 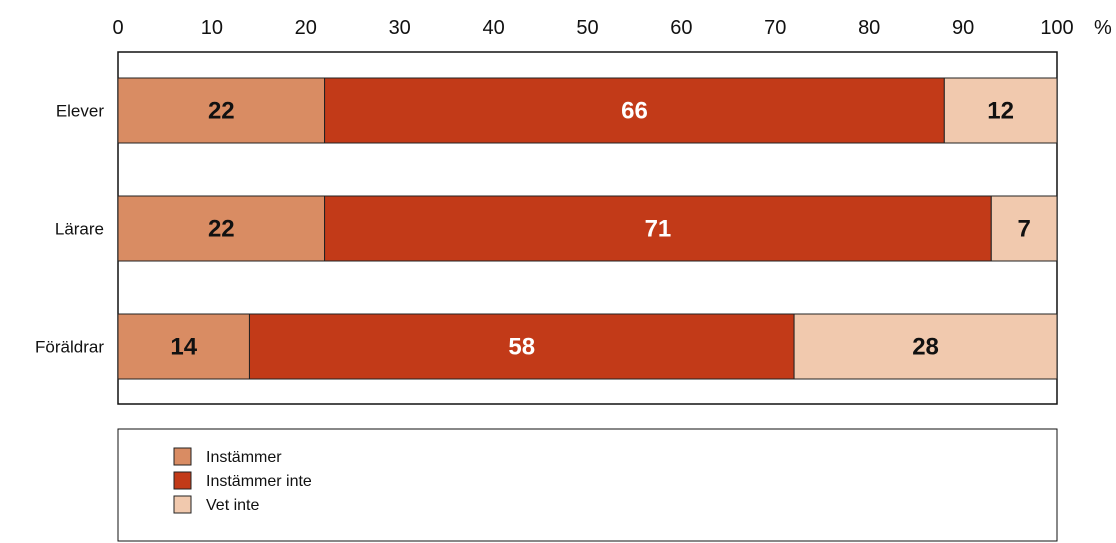 I want to click on data-label: 66, so click(x=634, y=111).